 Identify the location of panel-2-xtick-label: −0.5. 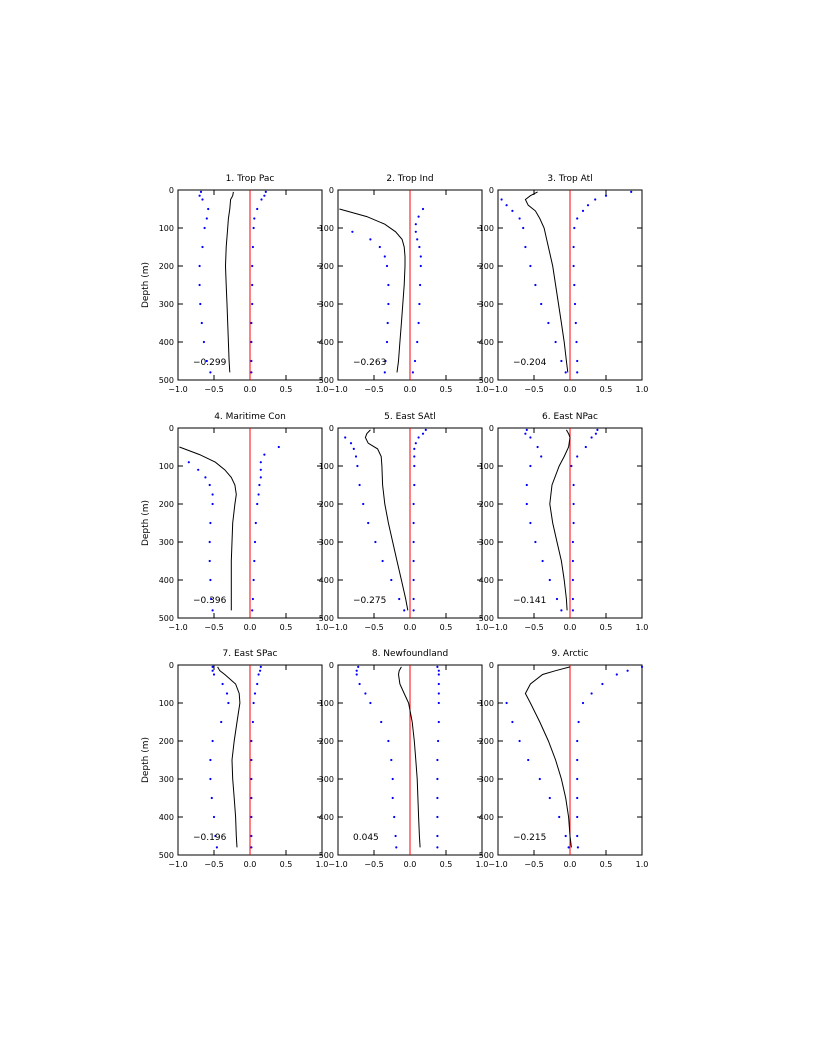
(373, 389).